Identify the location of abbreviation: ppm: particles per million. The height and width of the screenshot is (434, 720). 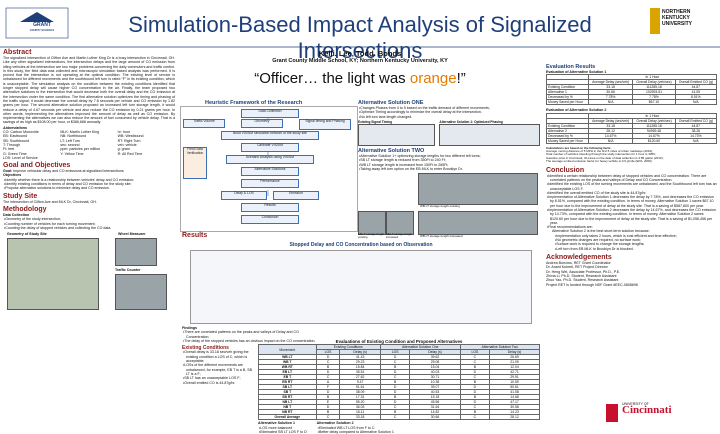
(80, 149).